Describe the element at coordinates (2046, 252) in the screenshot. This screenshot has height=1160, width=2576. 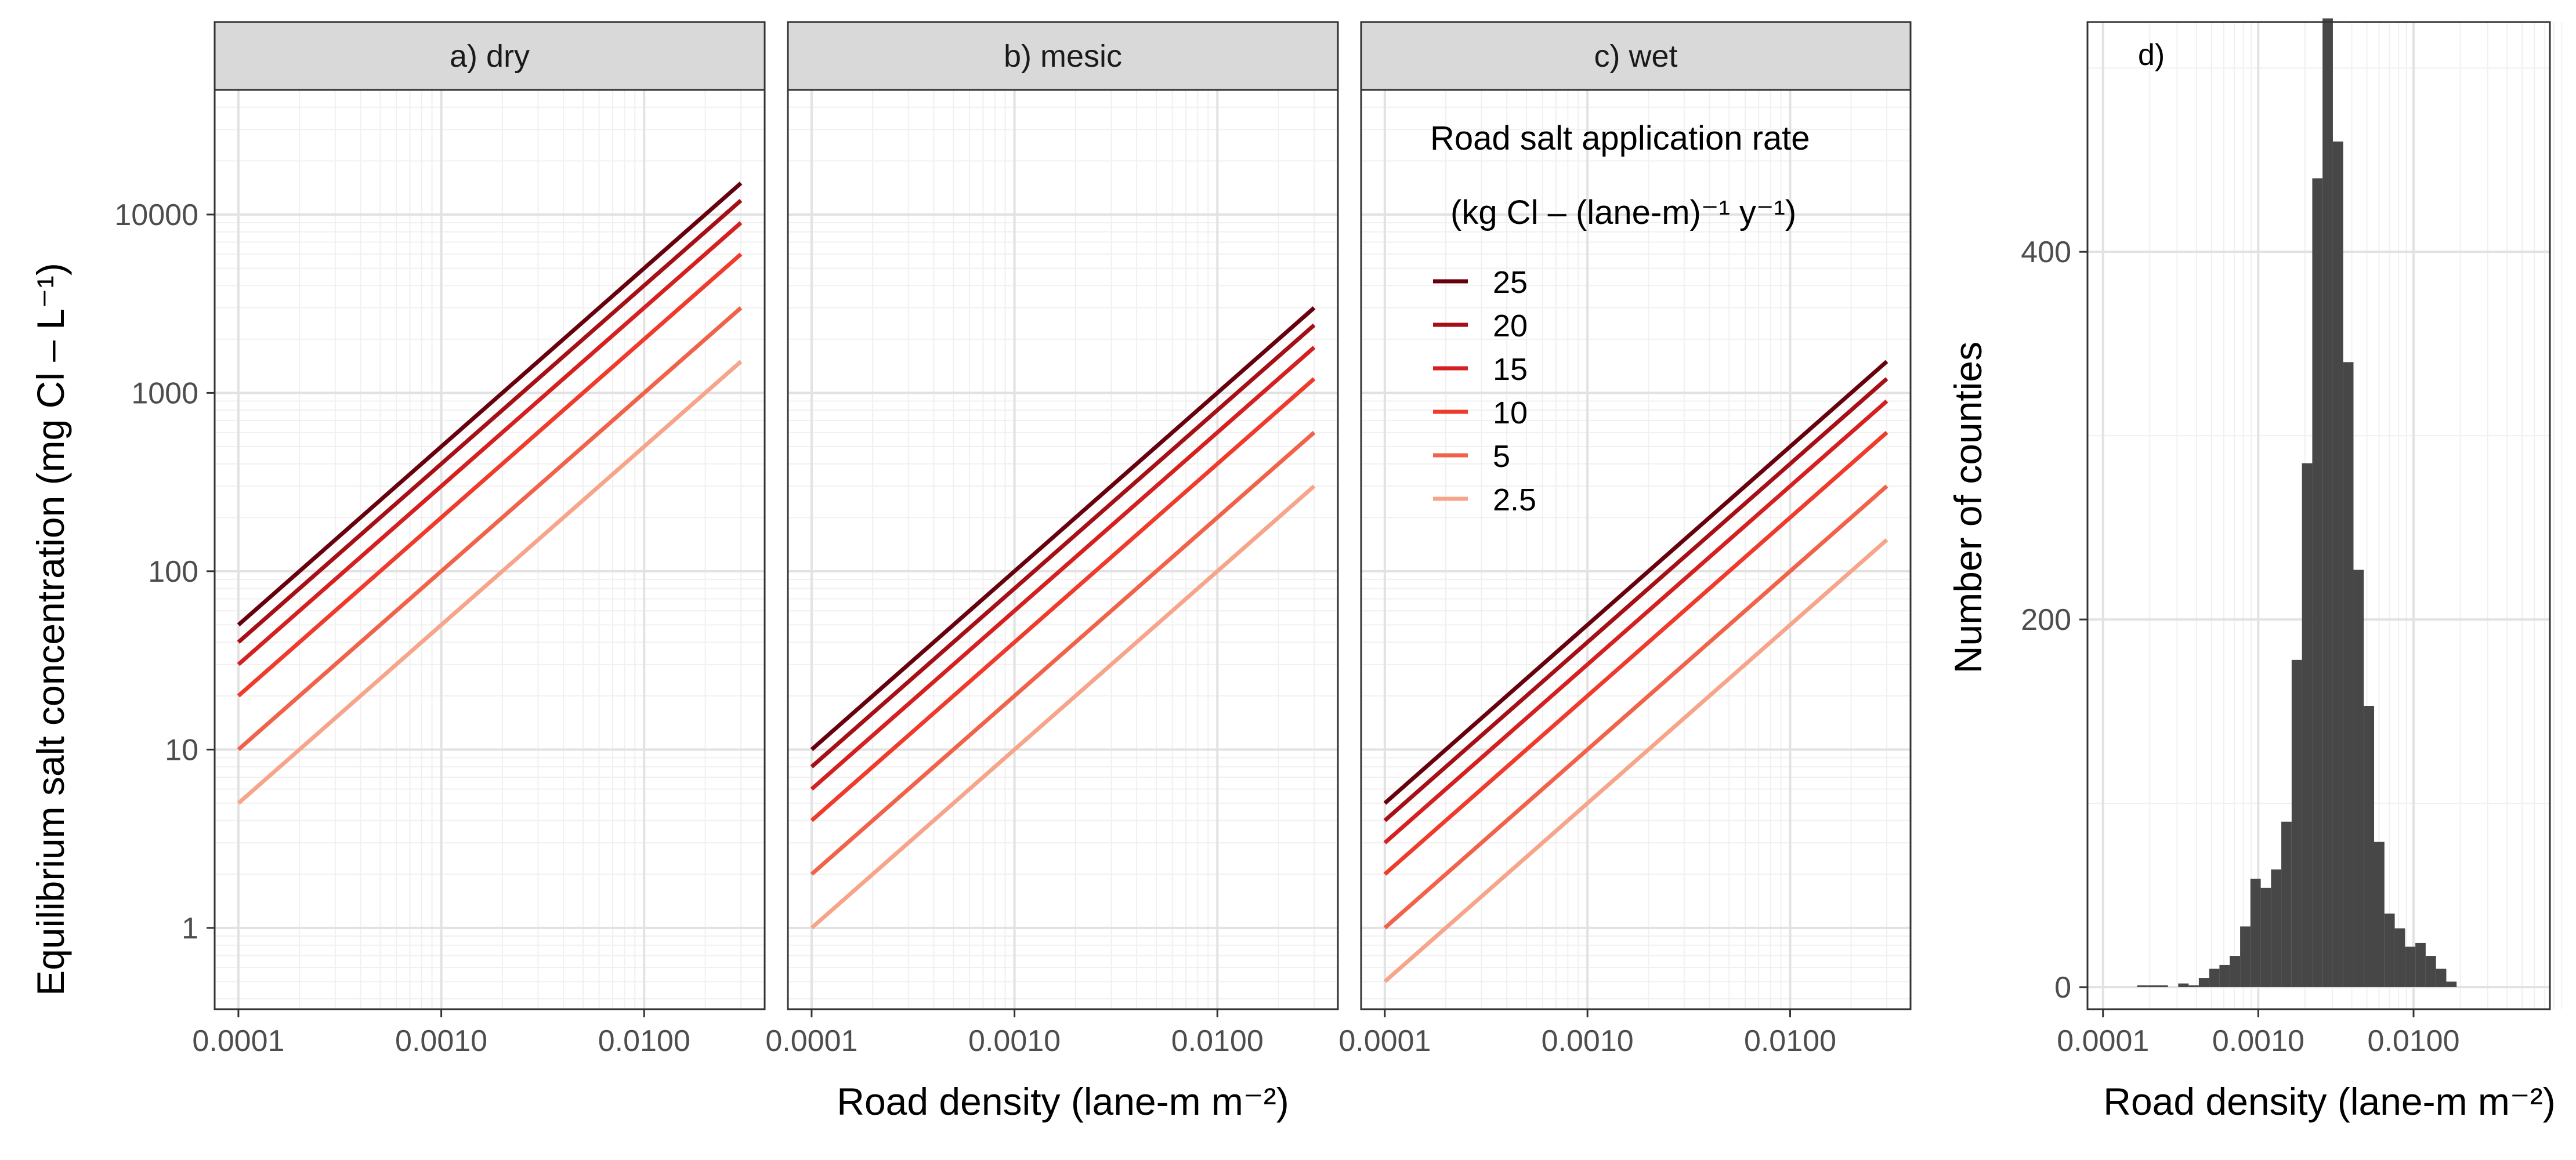
I see `hist-y-tick-label: 400` at that location.